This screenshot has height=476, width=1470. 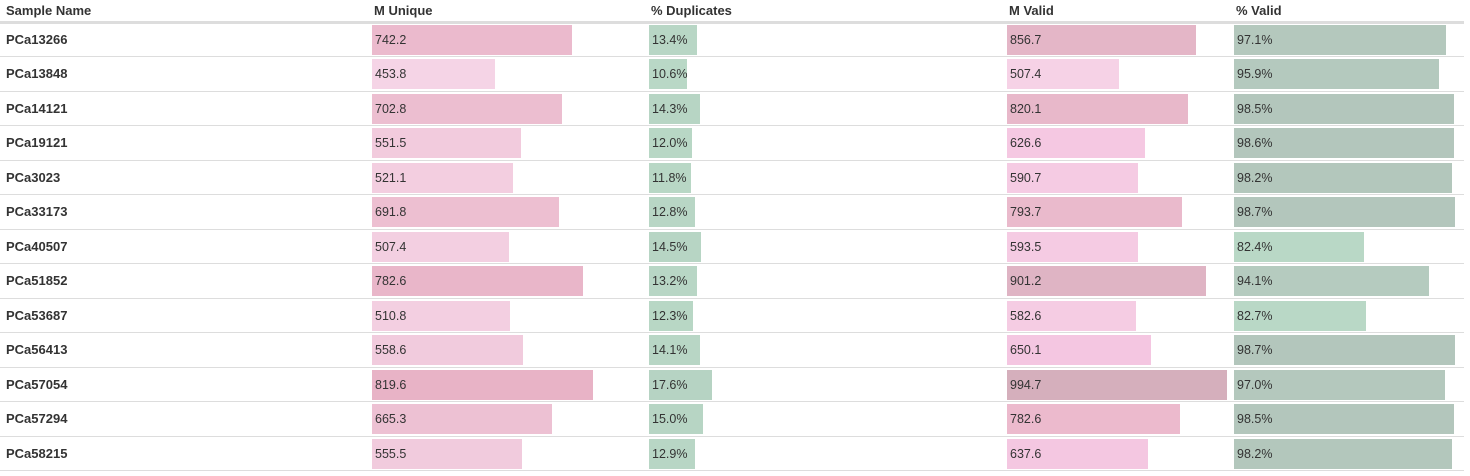 What do you see at coordinates (508, 212) in the screenshot?
I see `m-unique-cell: 691.8` at bounding box center [508, 212].